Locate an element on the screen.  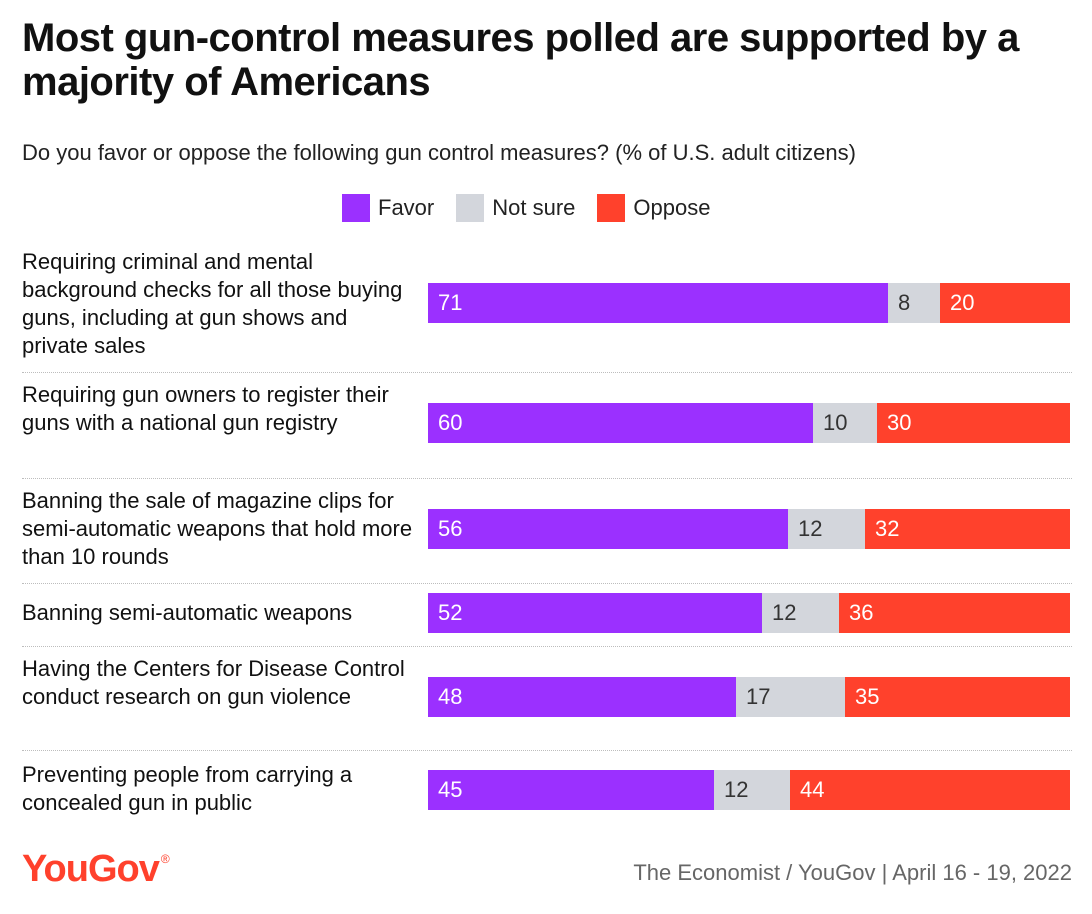
bar-favor-semi-auto-ban: 52 is located at coordinates (595, 613).